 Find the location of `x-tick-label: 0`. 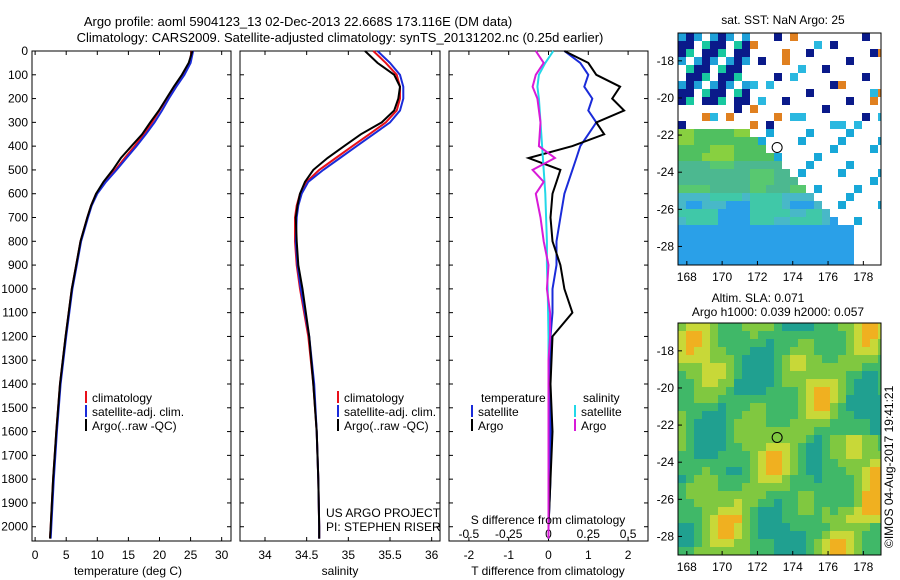

x-tick-label: 0 is located at coordinates (548, 555).